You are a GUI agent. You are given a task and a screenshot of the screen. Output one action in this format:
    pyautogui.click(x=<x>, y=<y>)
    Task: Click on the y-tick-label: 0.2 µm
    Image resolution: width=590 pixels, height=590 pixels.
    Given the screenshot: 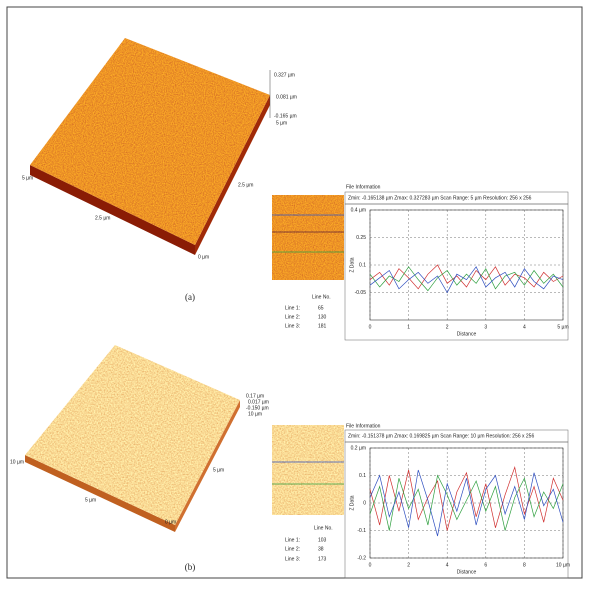 What is the action you would take?
    pyautogui.click(x=358, y=448)
    